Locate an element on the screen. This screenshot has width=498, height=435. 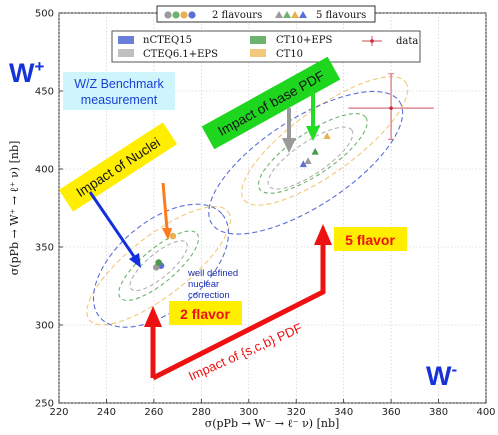
w-plus-sup: + is located at coordinates (39, 66).